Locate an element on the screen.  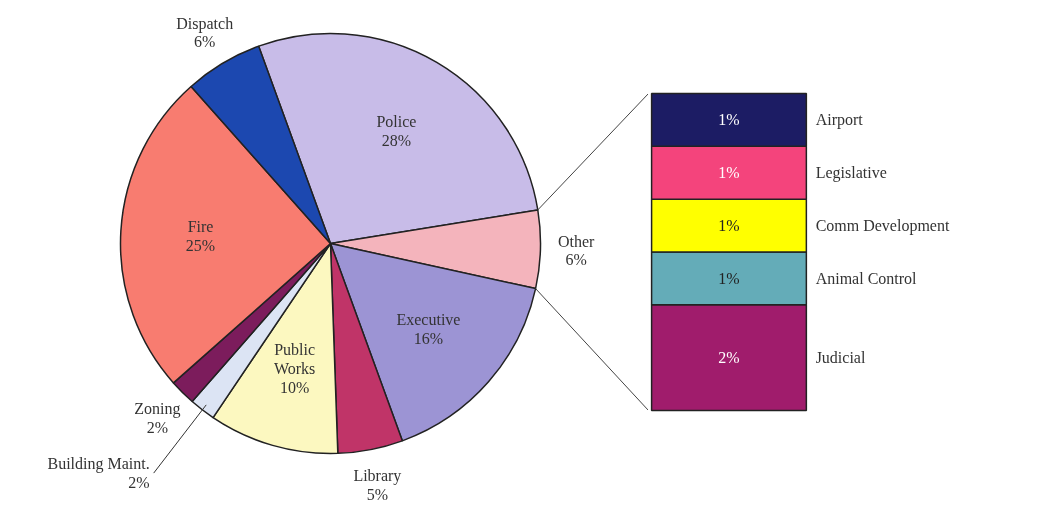
series-label: Comm Development is located at coordinates (882, 226).